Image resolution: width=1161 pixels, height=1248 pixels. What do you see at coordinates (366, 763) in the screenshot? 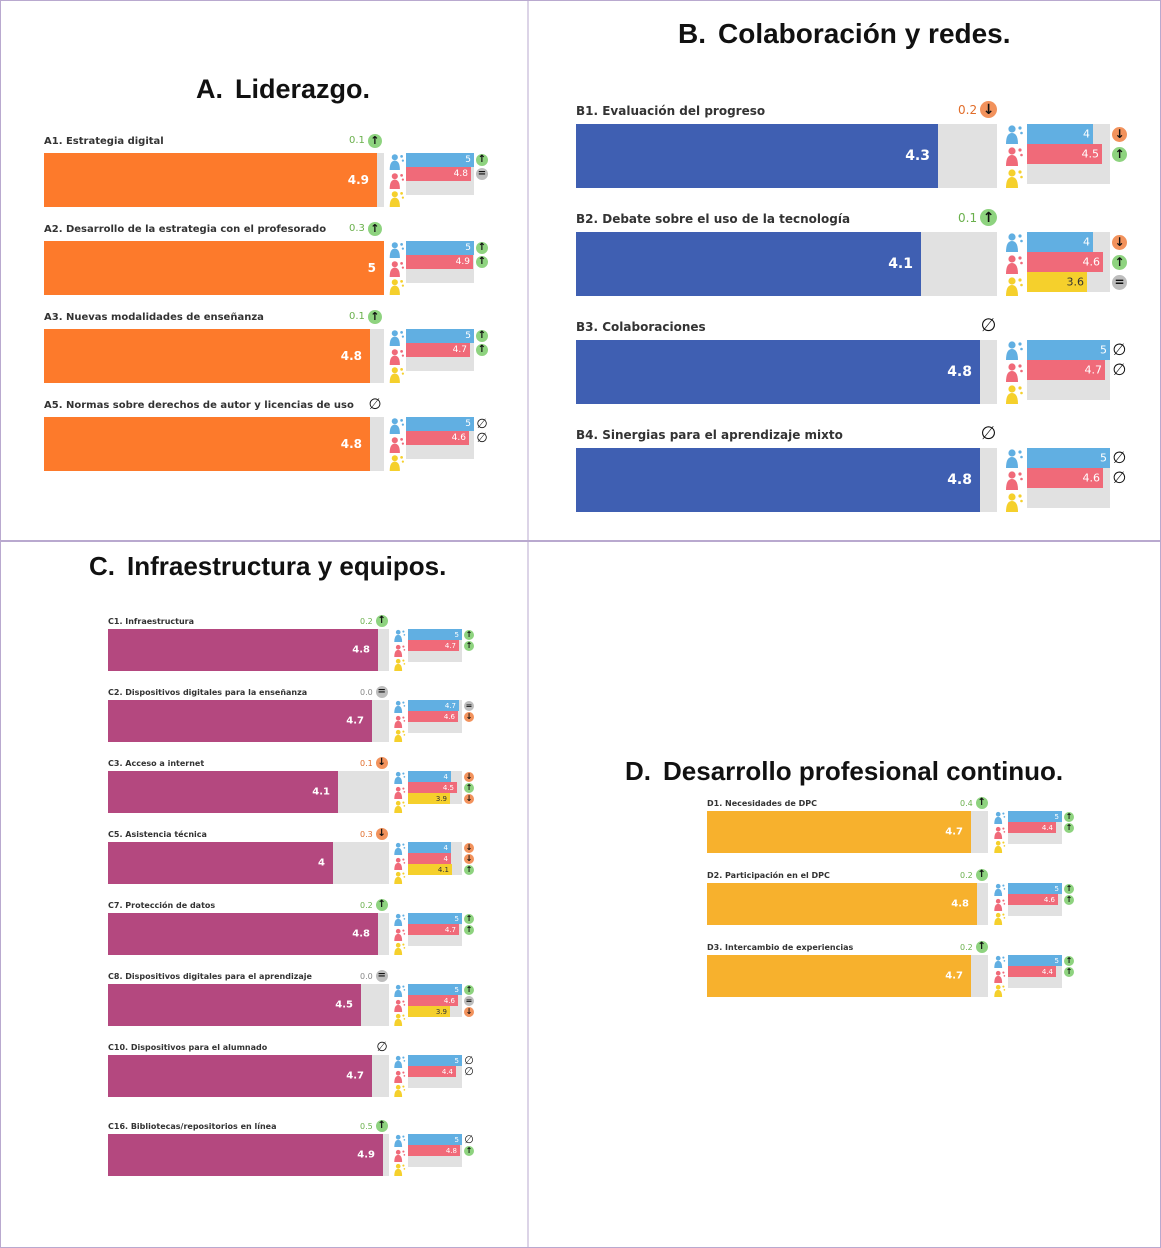
I see `delta-value: 0.1` at bounding box center [366, 763].